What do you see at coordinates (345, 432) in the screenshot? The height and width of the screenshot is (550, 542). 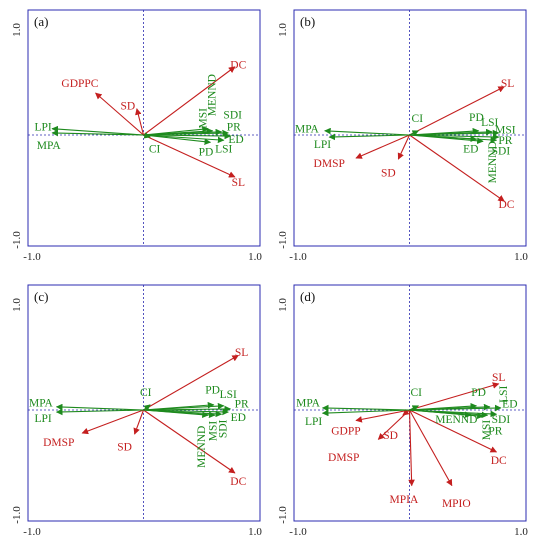 I see `label-gdpp: GDPP` at bounding box center [345, 432].